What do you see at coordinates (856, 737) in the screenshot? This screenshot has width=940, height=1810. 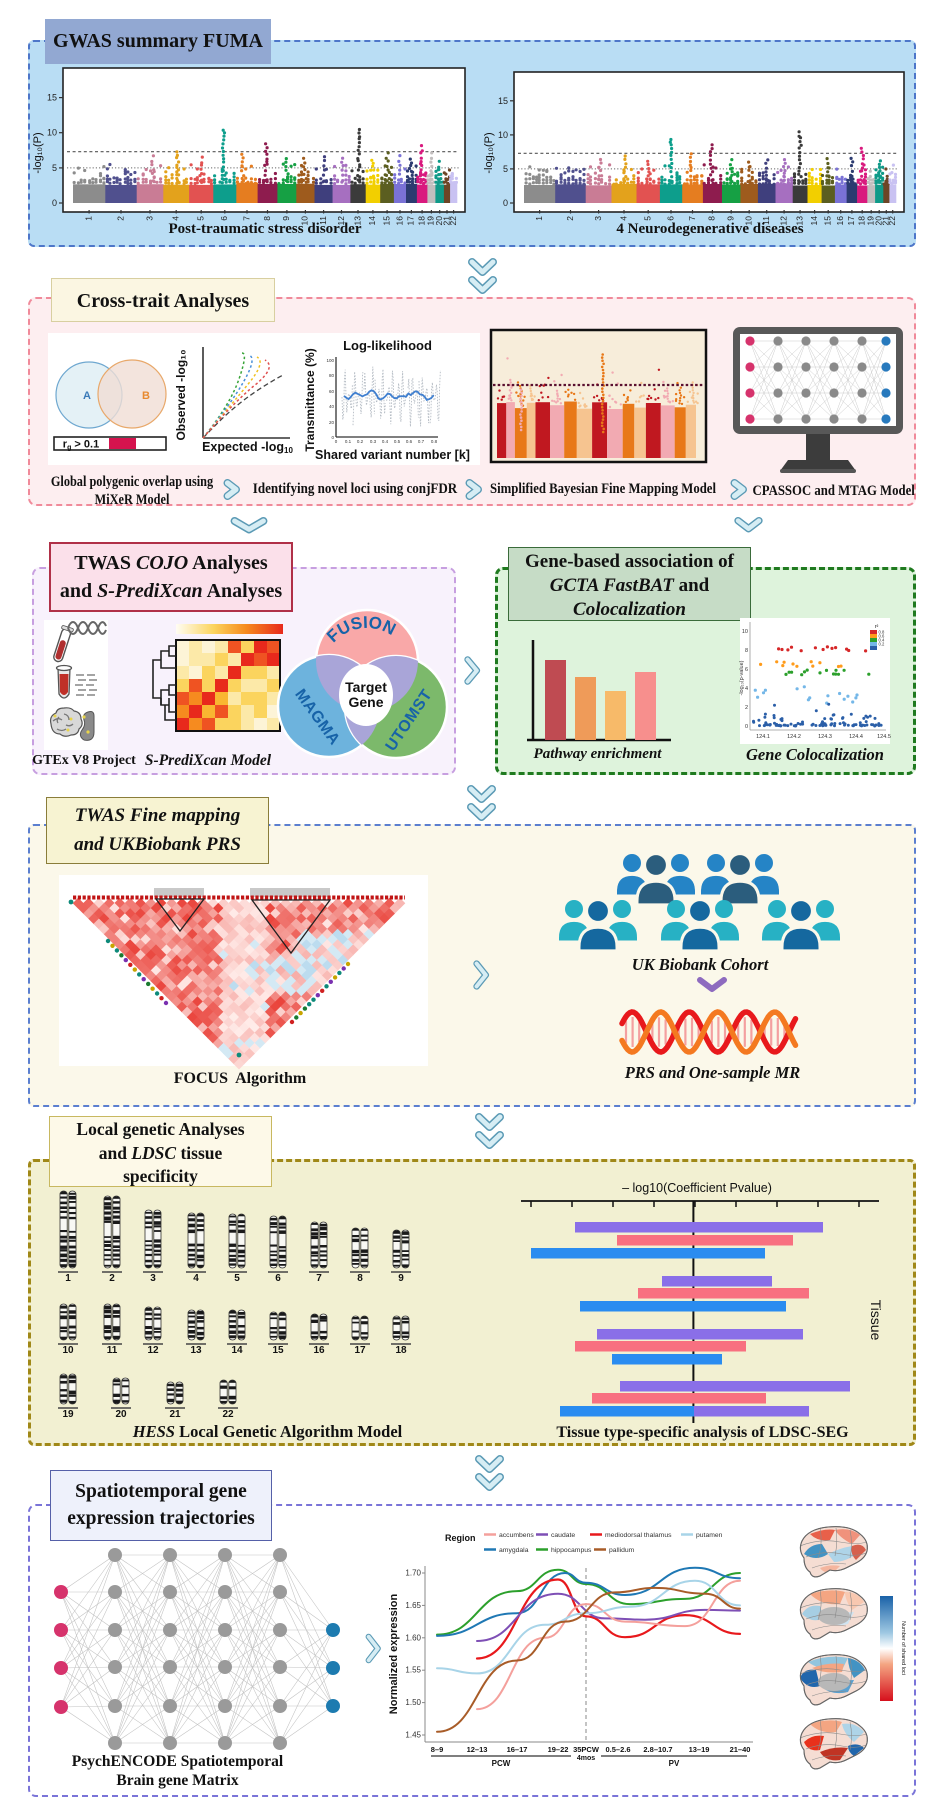 I see `svg-text: 124.4` at bounding box center [856, 737].